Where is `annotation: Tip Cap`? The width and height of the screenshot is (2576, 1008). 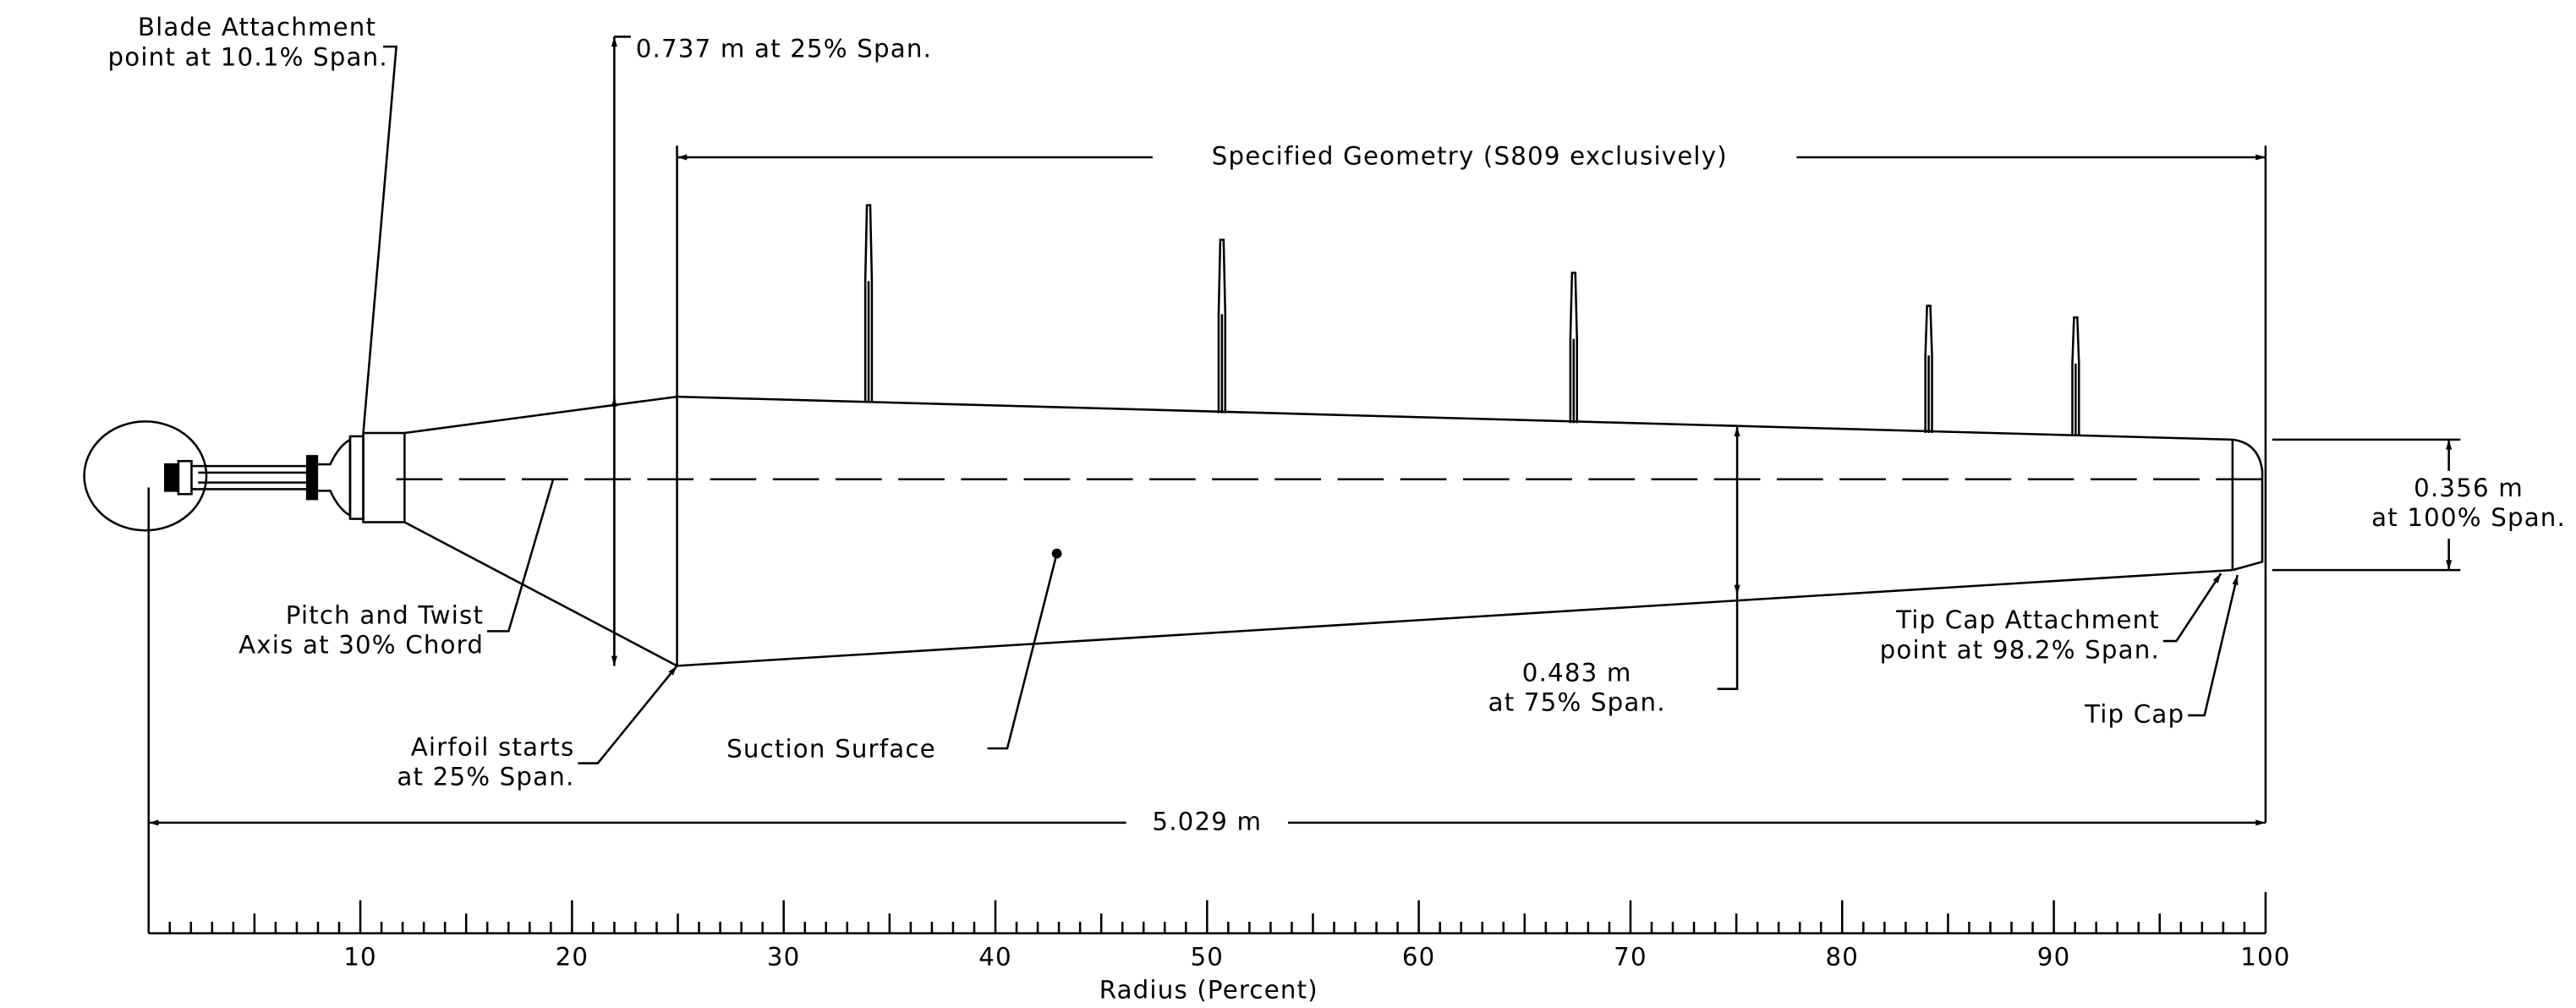 annotation: Tip Cap is located at coordinates (2134, 713).